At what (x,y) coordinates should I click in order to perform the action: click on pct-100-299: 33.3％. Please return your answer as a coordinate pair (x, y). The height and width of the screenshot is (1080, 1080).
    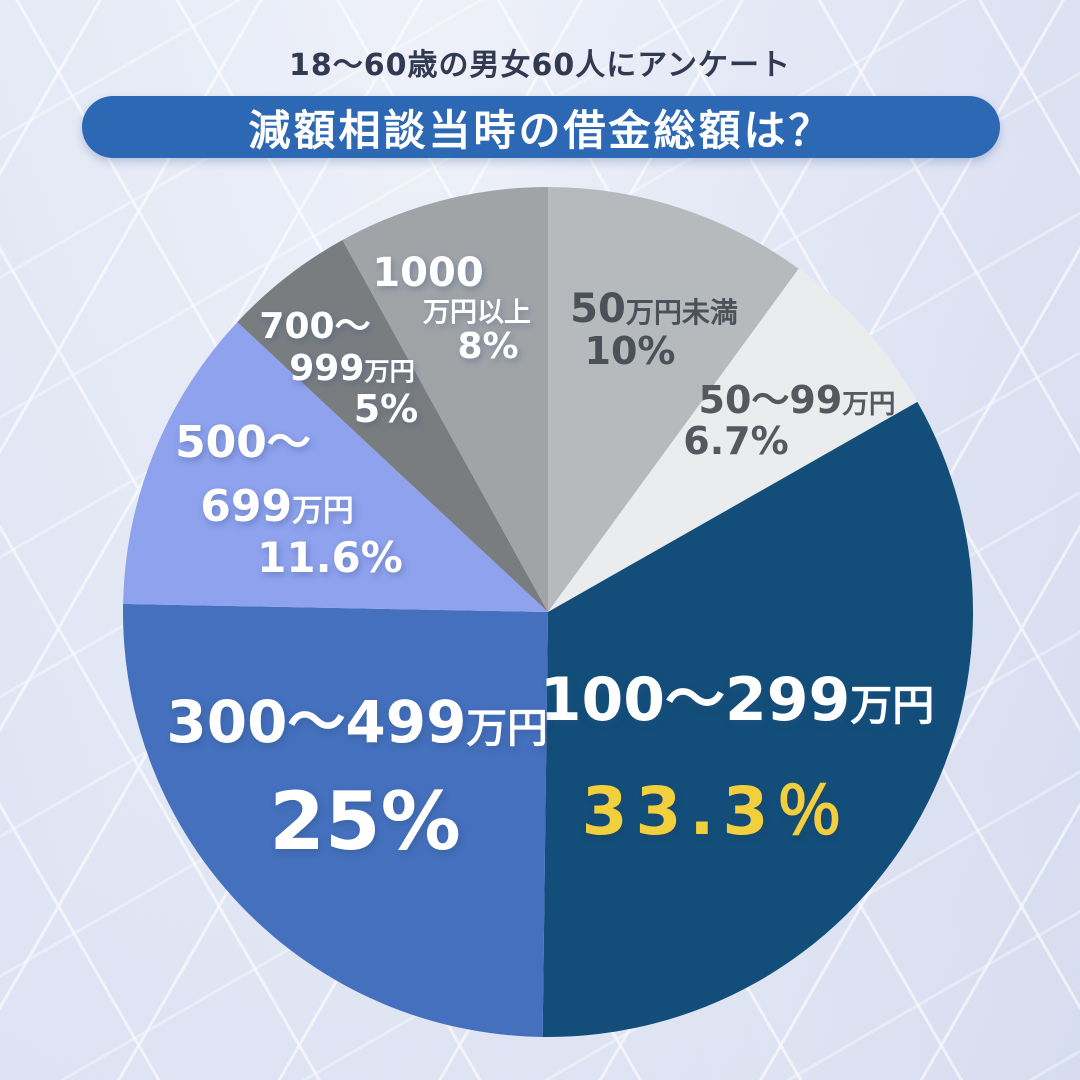
    Looking at the image, I should click on (716, 811).